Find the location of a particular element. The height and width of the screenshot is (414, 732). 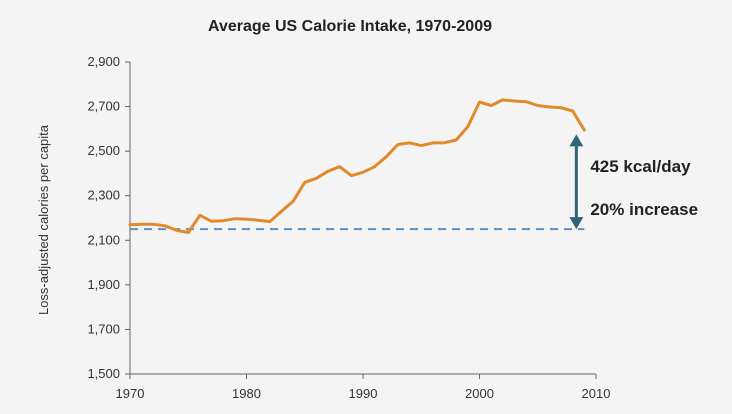

y-tick-label: 2,500 is located at coordinates (103, 150).